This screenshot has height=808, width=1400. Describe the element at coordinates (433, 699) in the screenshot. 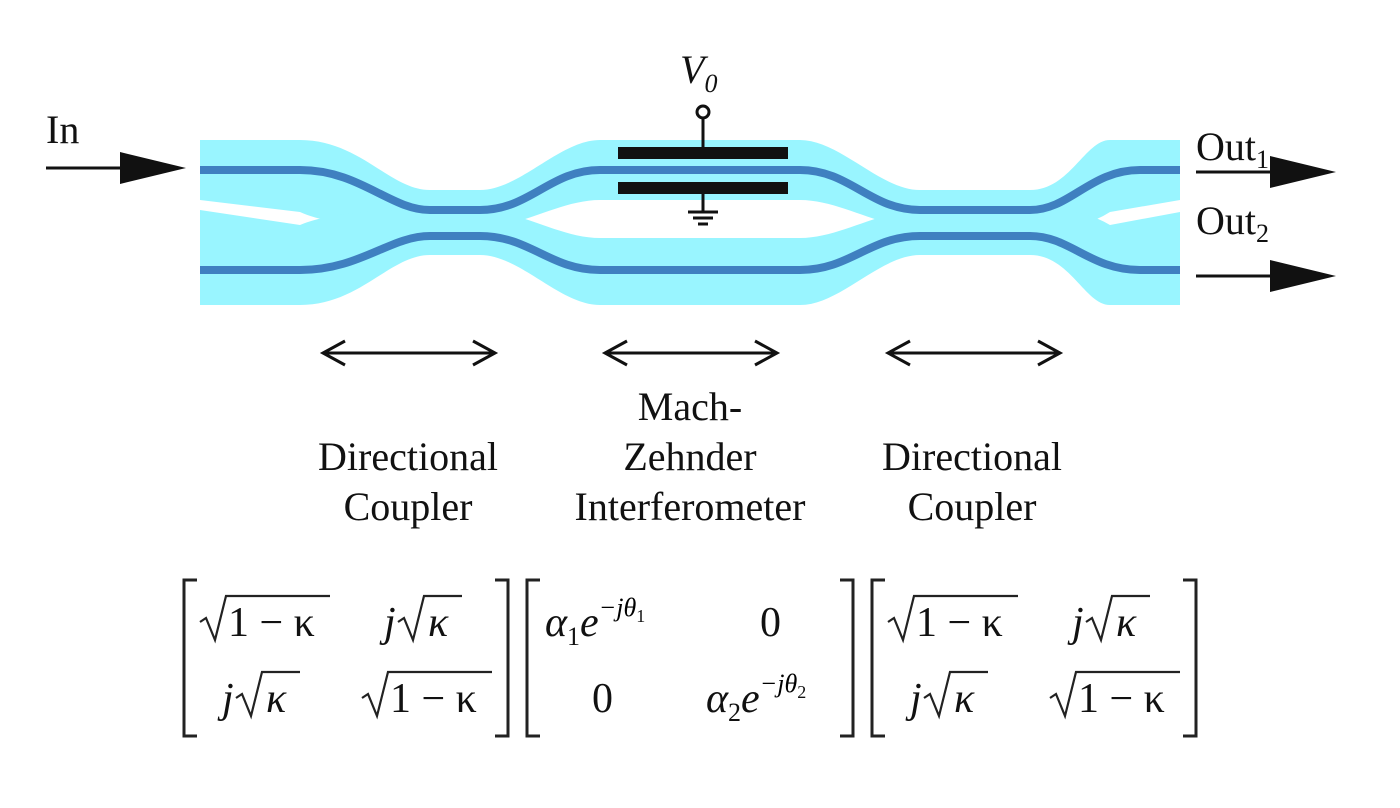

I see `m1-r2c2: 1 − κ` at that location.